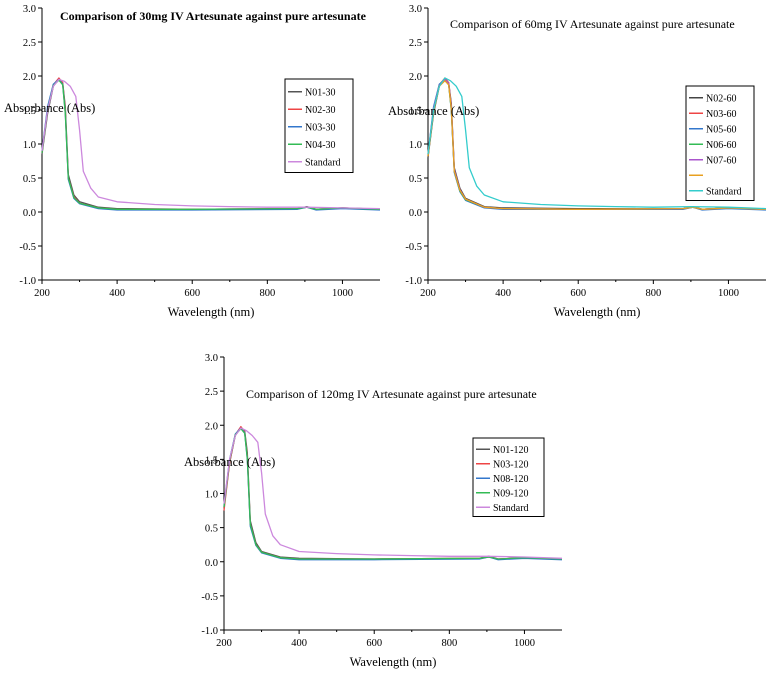 This screenshot has height=676, width=770. Describe the element at coordinates (721, 114) in the screenshot. I see `legend-label: N03-60` at that location.